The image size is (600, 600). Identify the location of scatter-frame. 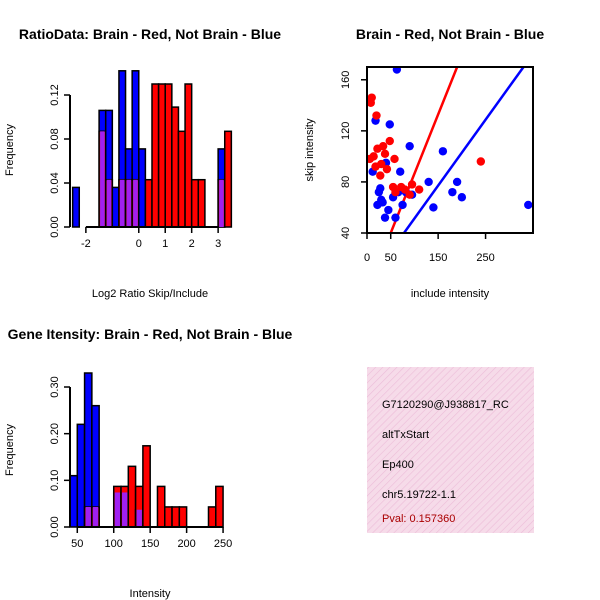
(450, 150).